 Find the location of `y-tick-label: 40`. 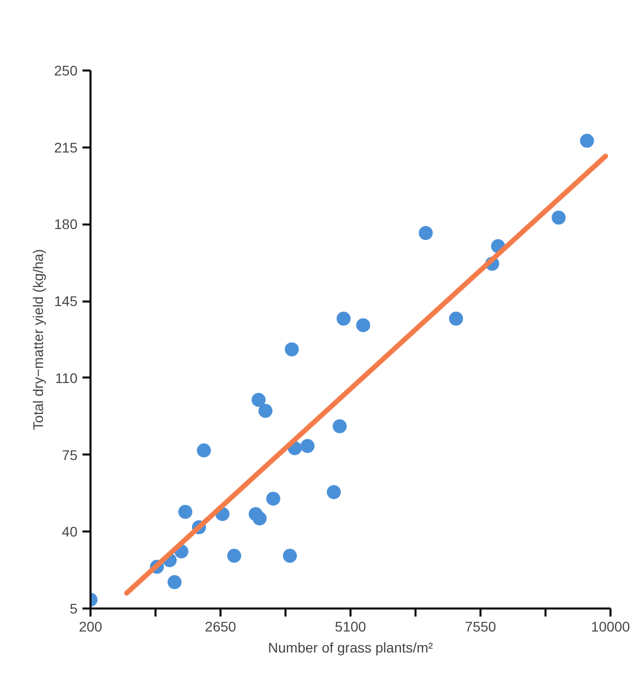

y-tick-label: 40 is located at coordinates (70, 532).